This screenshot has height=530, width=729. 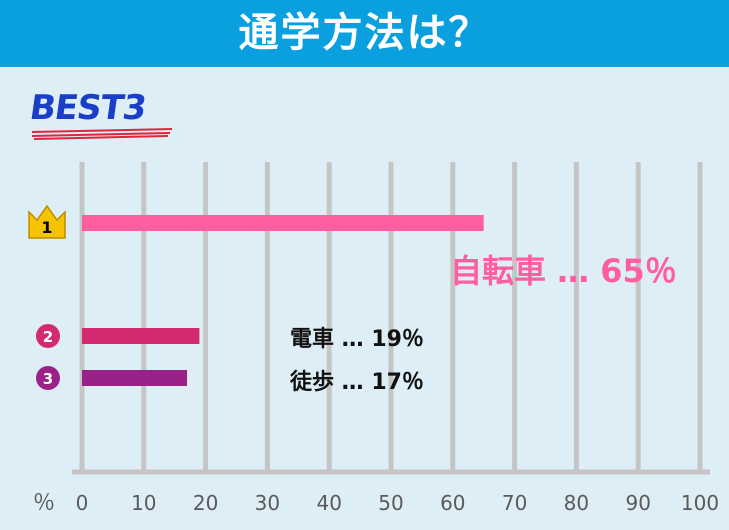 I want to click on x-tick-label: 90, so click(x=637, y=503).